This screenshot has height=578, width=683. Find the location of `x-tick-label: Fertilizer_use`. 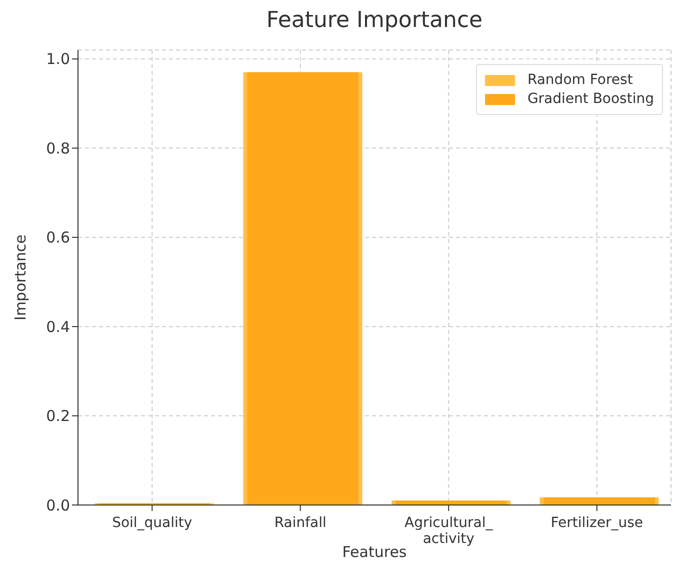

x-tick-label: Fertilizer_use is located at coordinates (597, 523).